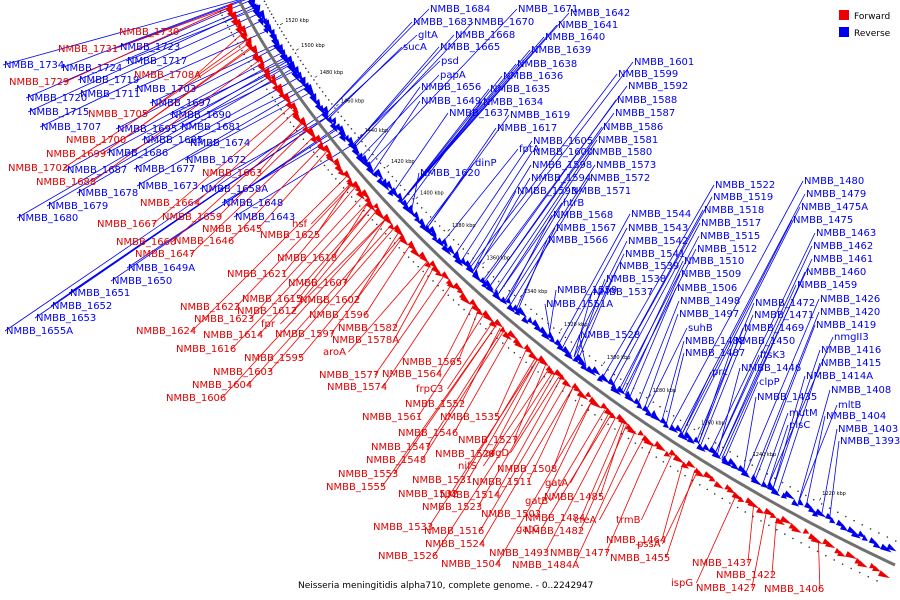  I want to click on reverse-gene-label: NMBB_1711, so click(110, 94).